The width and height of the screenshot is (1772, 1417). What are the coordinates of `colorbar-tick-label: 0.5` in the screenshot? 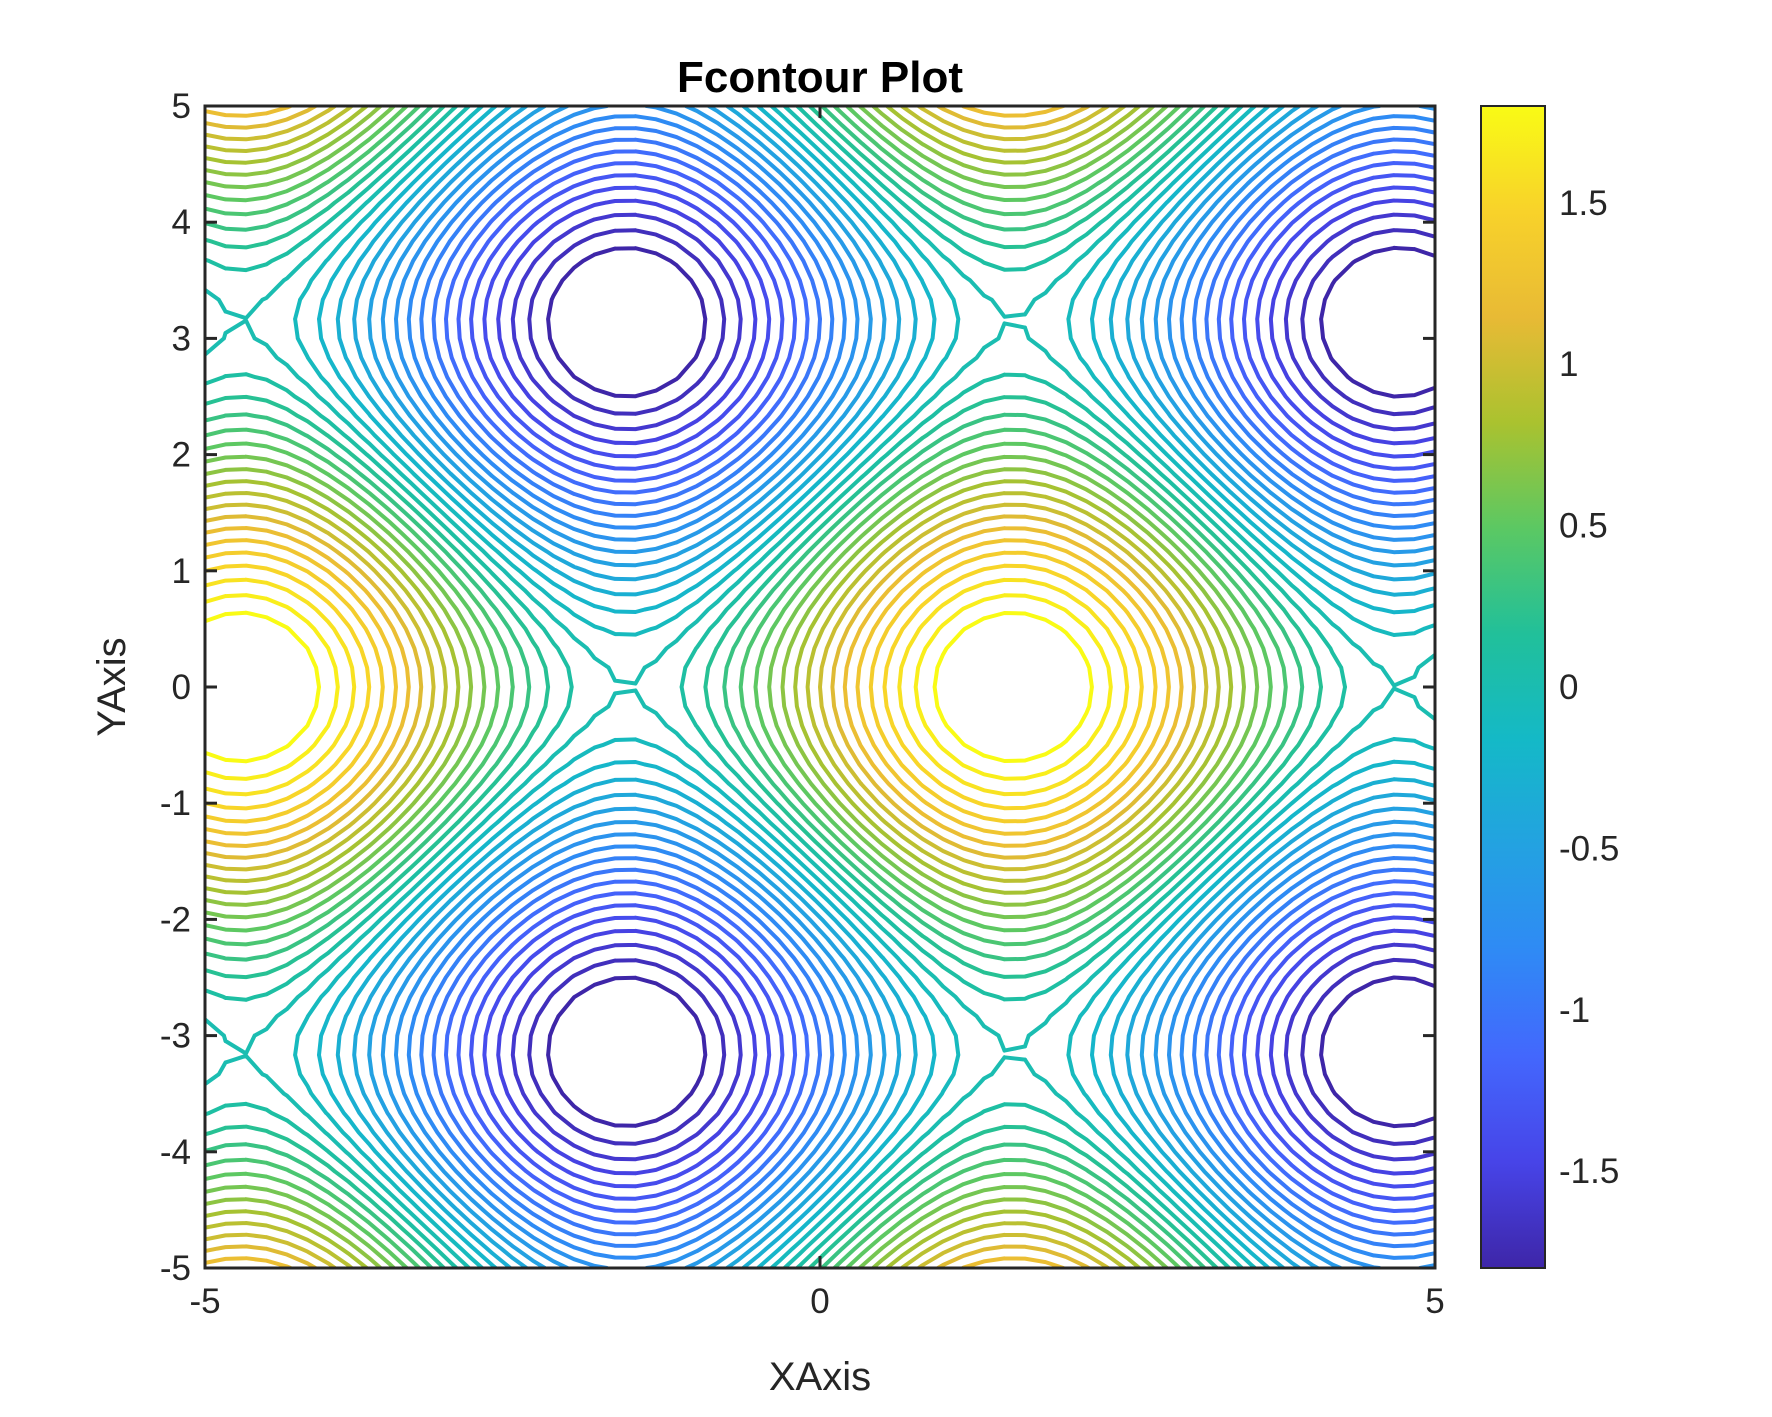 It's located at (1583, 526).